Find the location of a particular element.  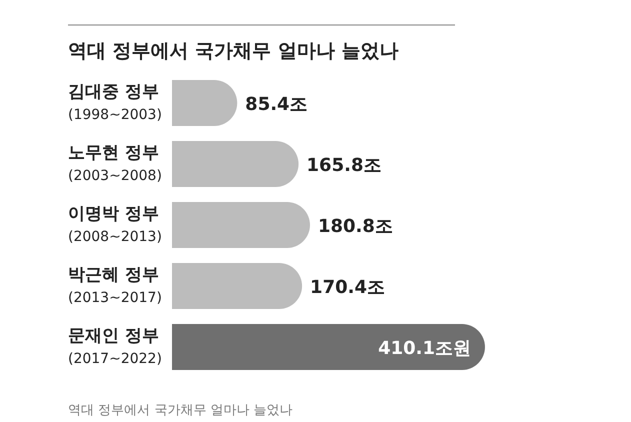

category-label: (2017~2022) is located at coordinates (115, 359).